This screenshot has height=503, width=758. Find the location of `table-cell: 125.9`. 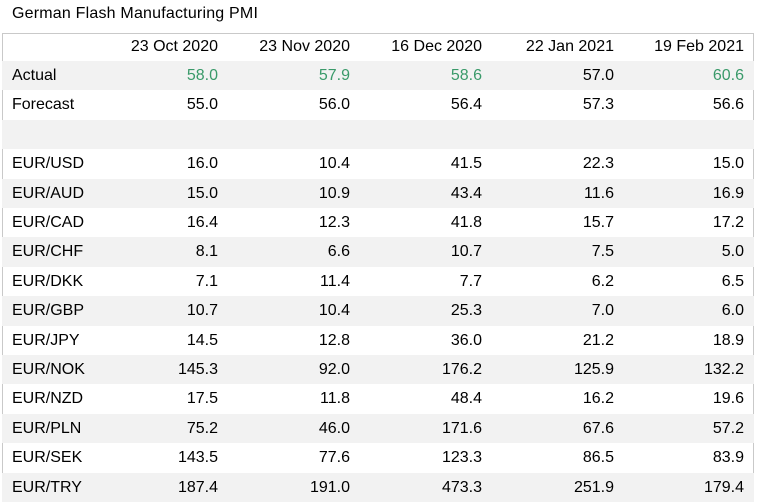

table-cell: 125.9 is located at coordinates (558, 370).